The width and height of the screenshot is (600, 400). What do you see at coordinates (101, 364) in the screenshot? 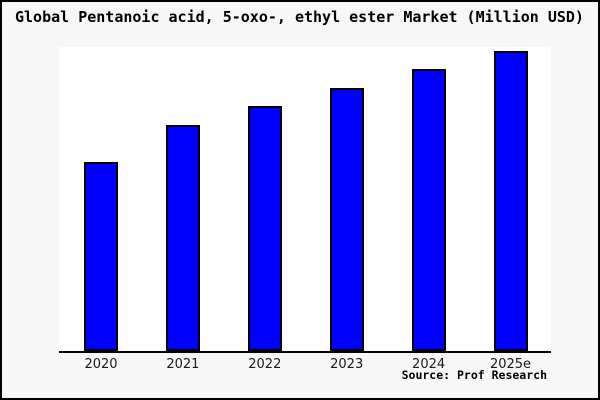
I see `x-tick-label-2020: 2020` at bounding box center [101, 364].